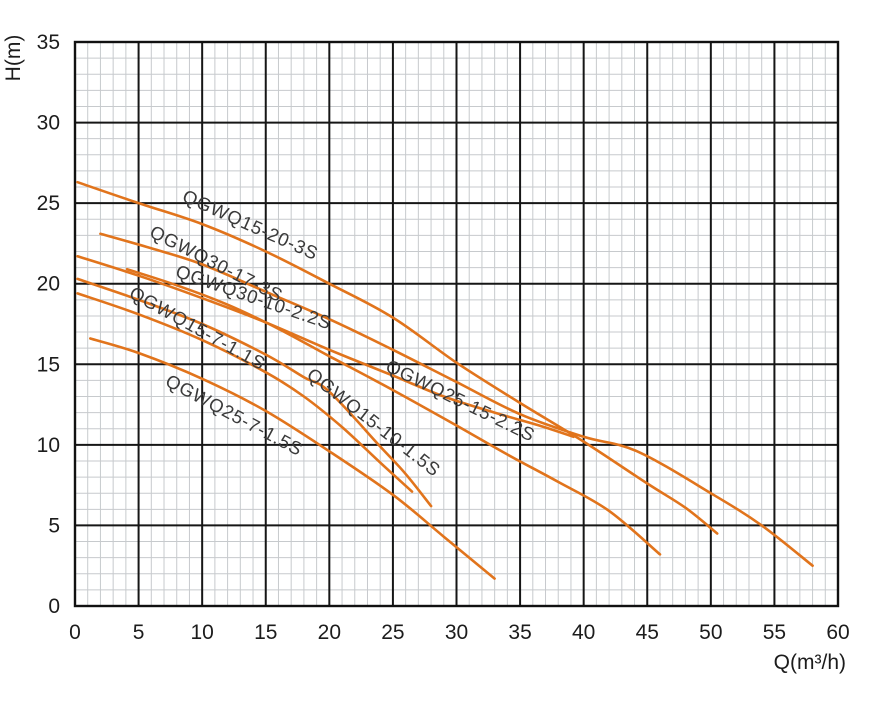 The image size is (892, 707). I want to click on y-axis-title: H(m), so click(13, 58).